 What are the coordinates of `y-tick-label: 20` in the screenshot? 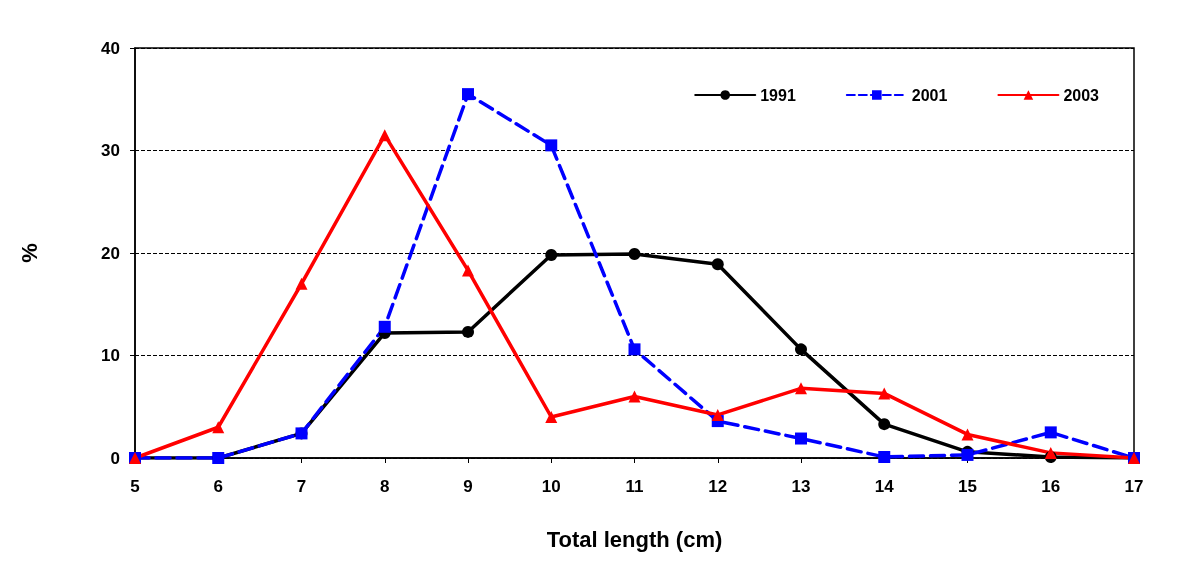 It's located at (110, 253).